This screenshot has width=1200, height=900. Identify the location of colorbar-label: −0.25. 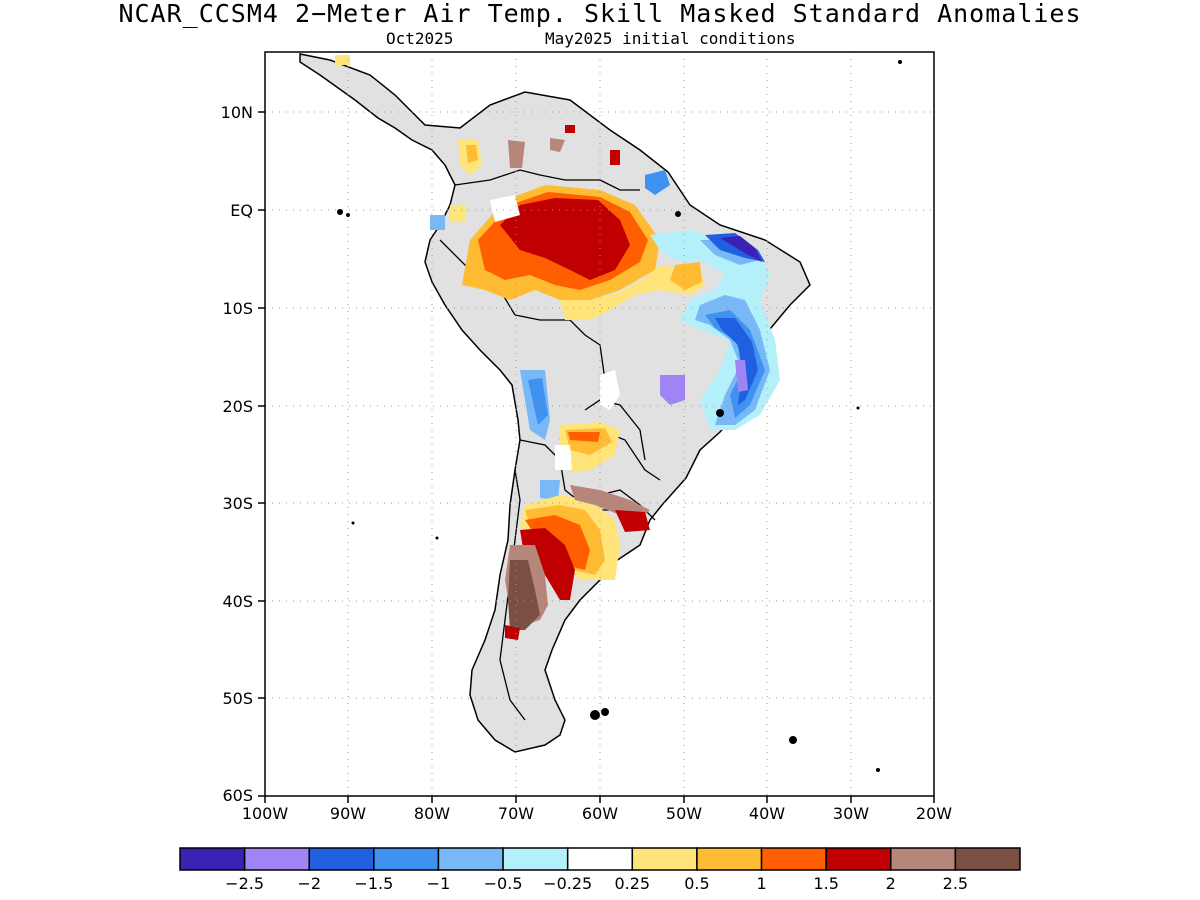
(567, 883).